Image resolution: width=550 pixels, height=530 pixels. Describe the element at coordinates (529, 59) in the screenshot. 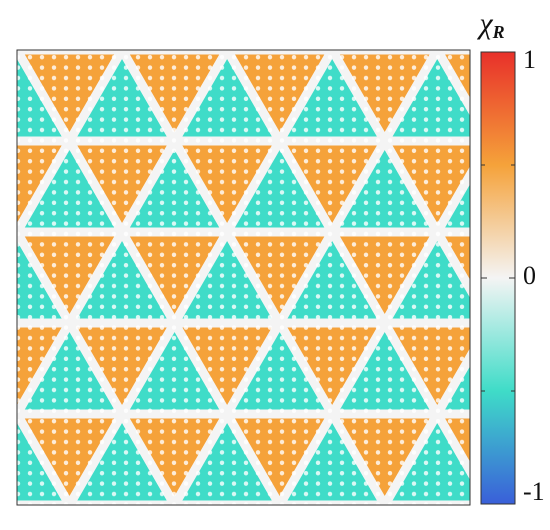

I see `colorbar-tick-label: 1` at that location.